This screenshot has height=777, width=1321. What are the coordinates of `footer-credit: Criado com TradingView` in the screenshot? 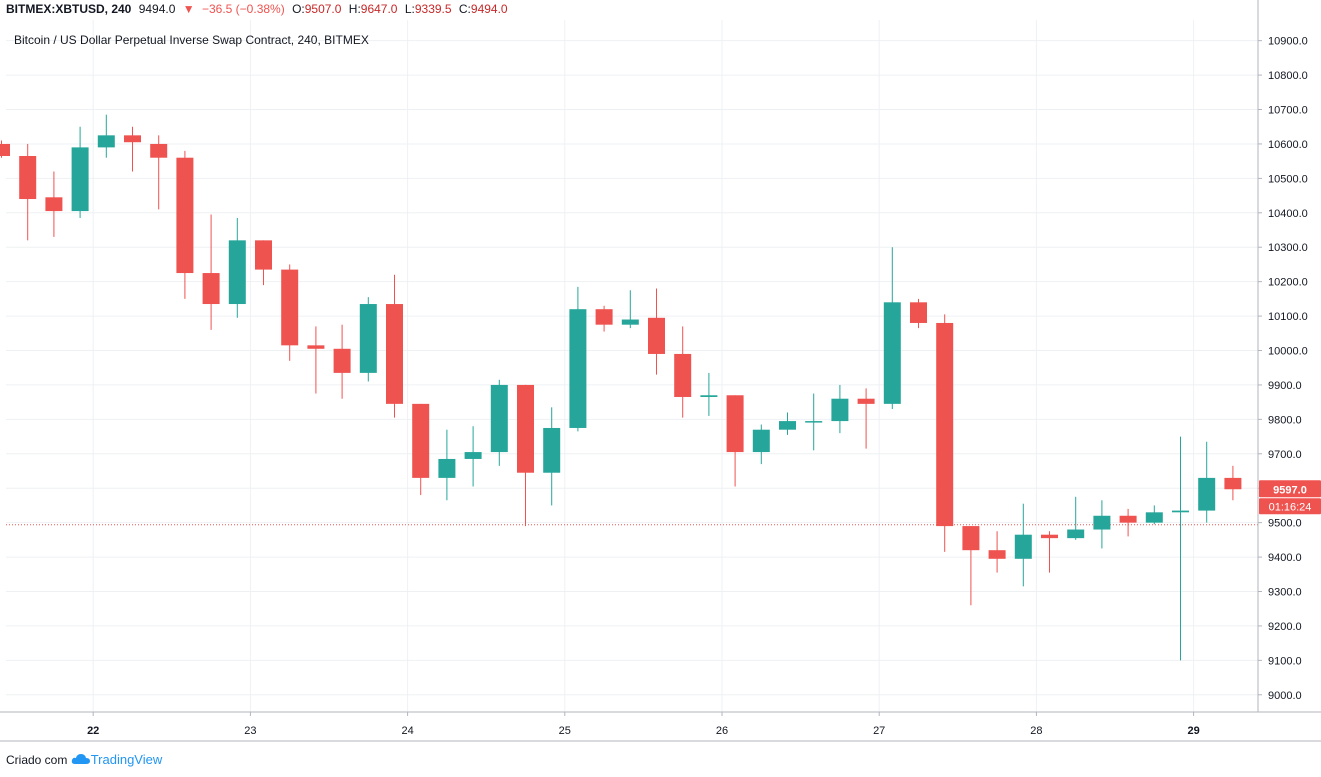 It's located at (84, 760).